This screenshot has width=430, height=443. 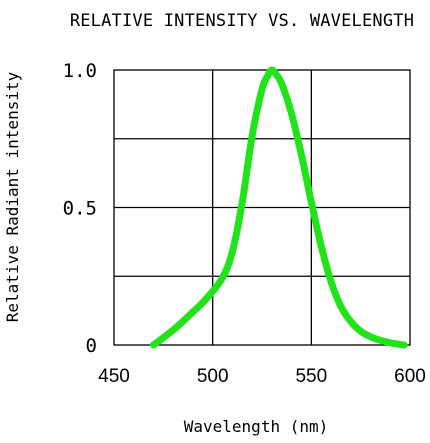 What do you see at coordinates (91, 346) in the screenshot?
I see `y-tick-label: 0` at bounding box center [91, 346].